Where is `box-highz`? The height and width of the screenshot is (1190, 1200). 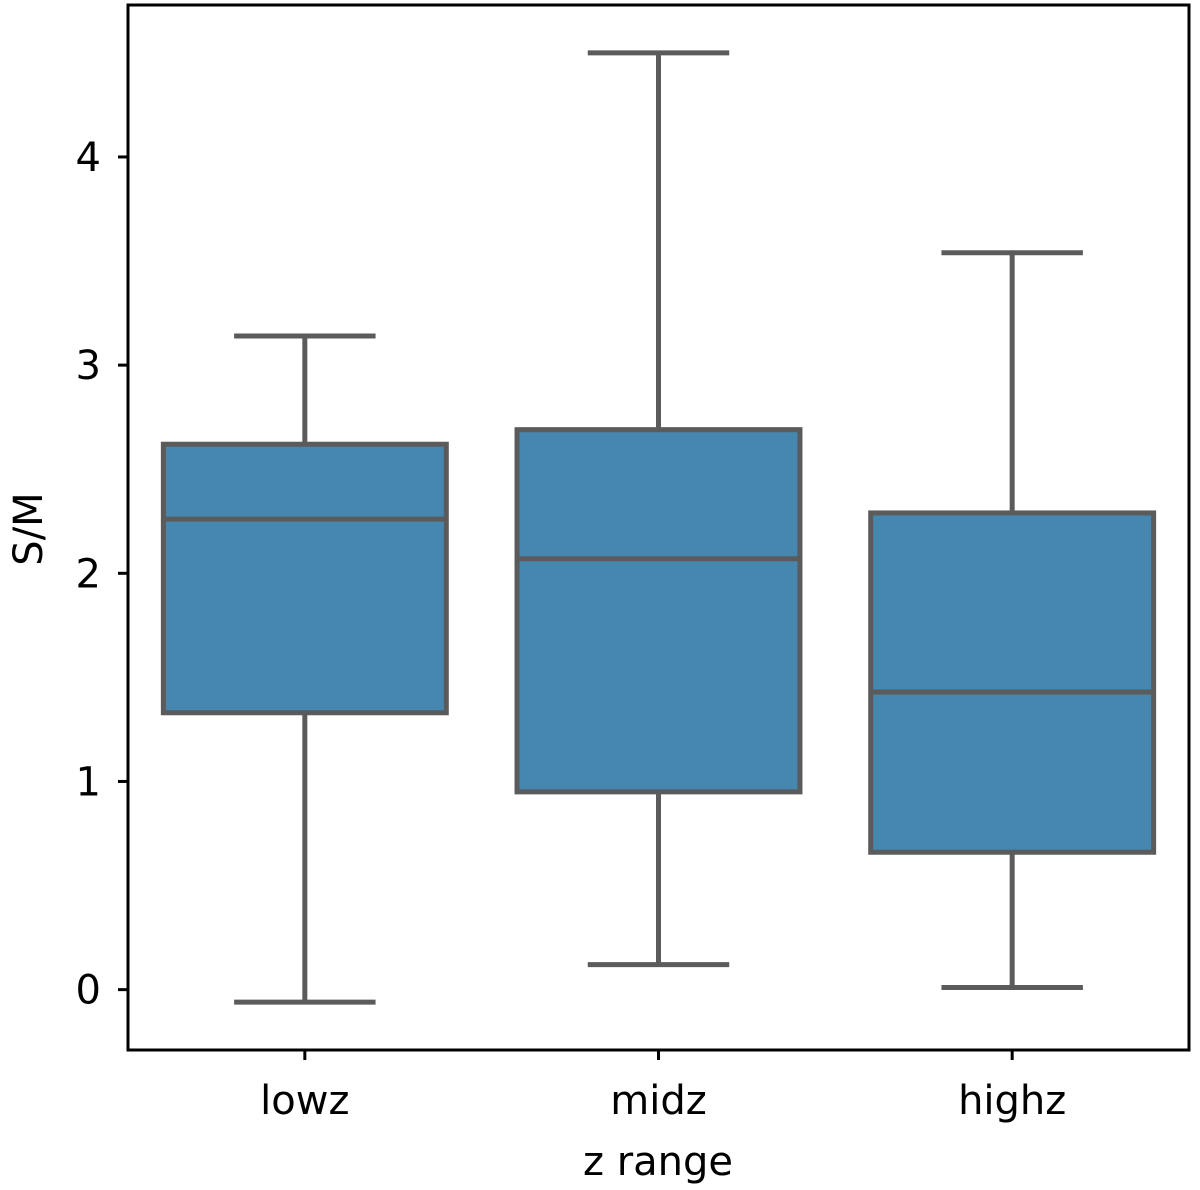
box-highz is located at coordinates (1012, 682).